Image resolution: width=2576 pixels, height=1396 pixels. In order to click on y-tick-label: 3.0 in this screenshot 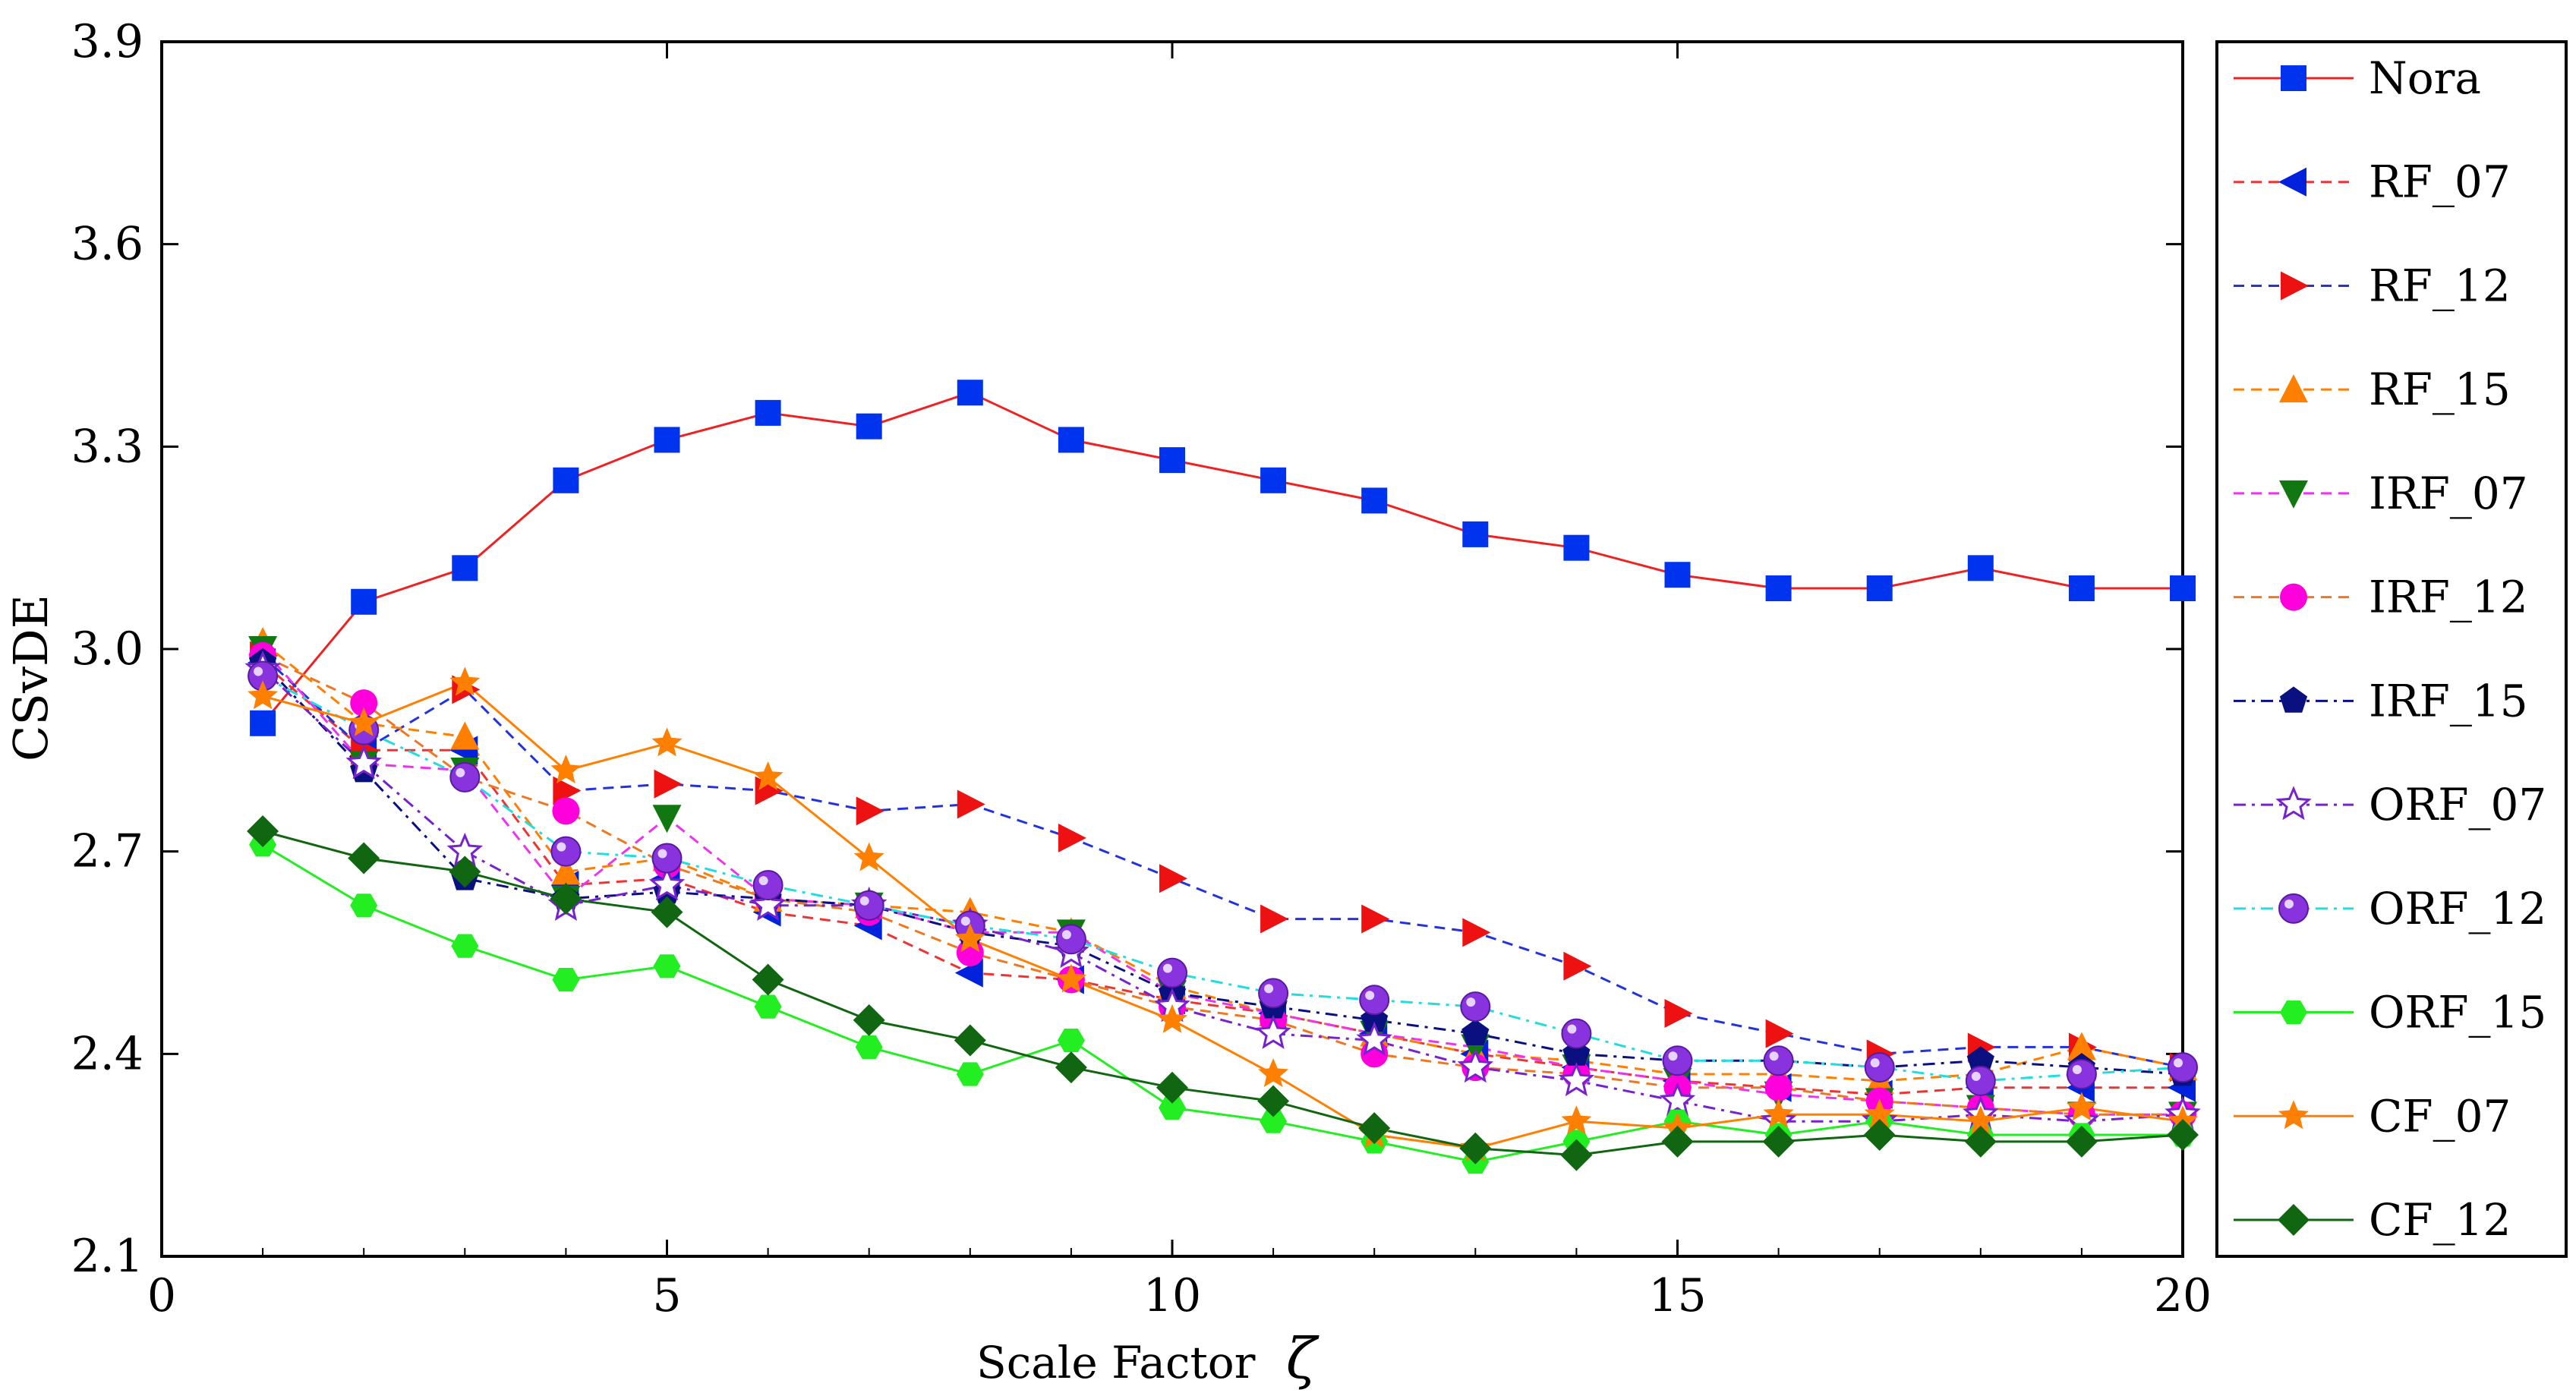, I will do `click(107, 649)`.